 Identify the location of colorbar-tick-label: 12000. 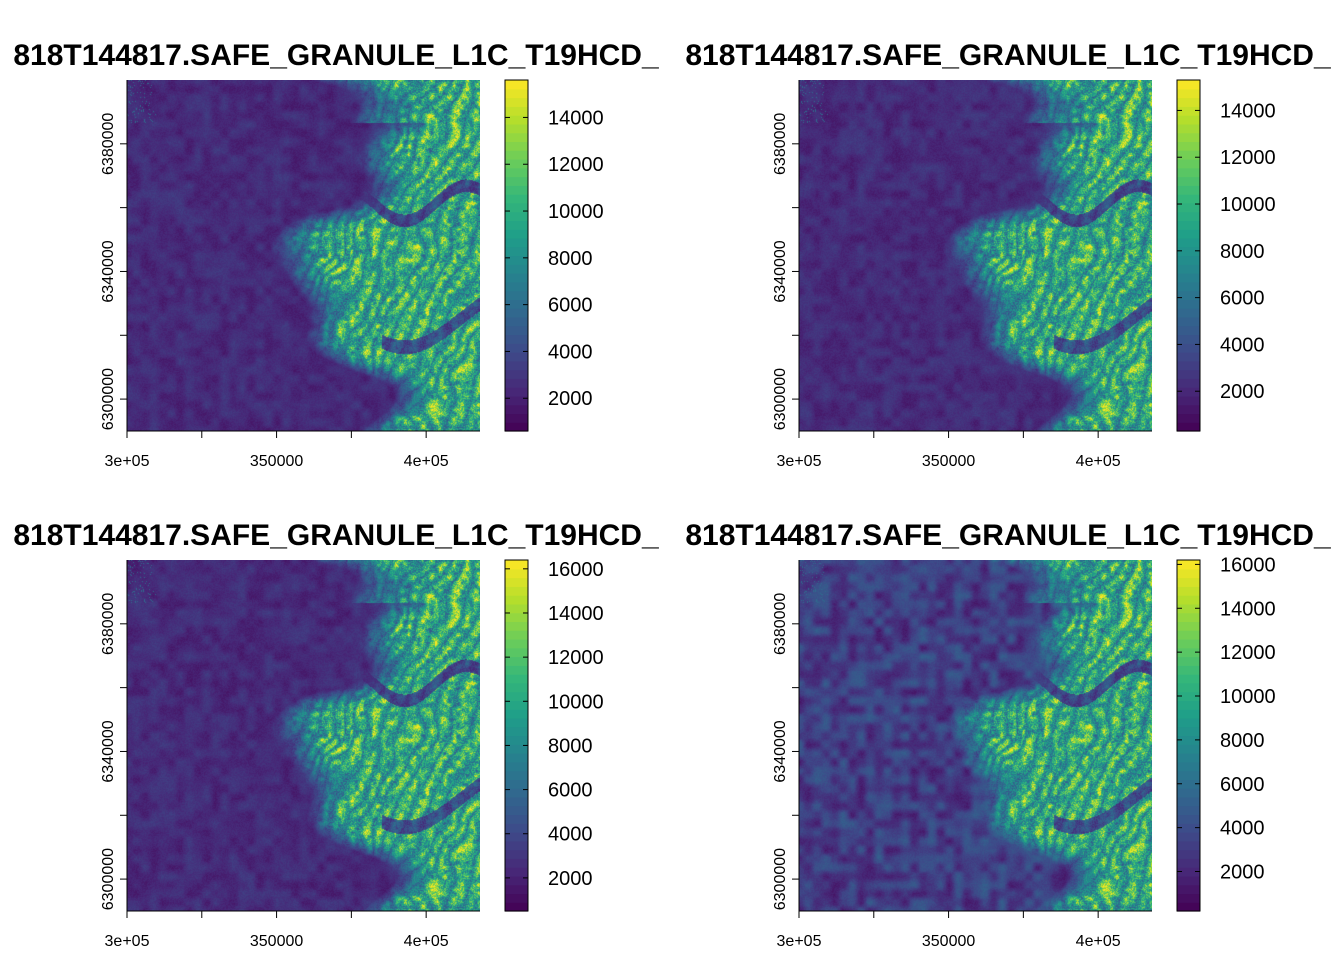
(1248, 158).